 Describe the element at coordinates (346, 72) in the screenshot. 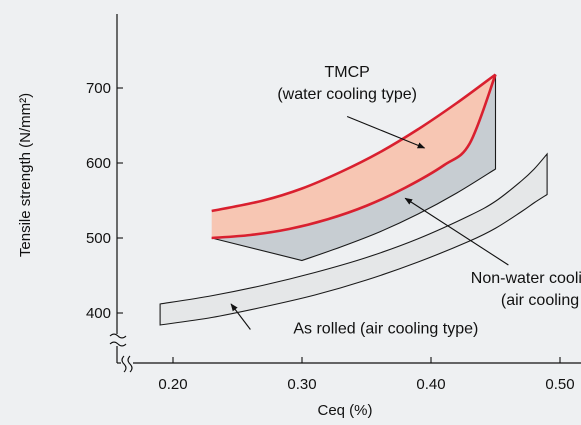

I see `annotation-label-0-0: TMCP` at that location.